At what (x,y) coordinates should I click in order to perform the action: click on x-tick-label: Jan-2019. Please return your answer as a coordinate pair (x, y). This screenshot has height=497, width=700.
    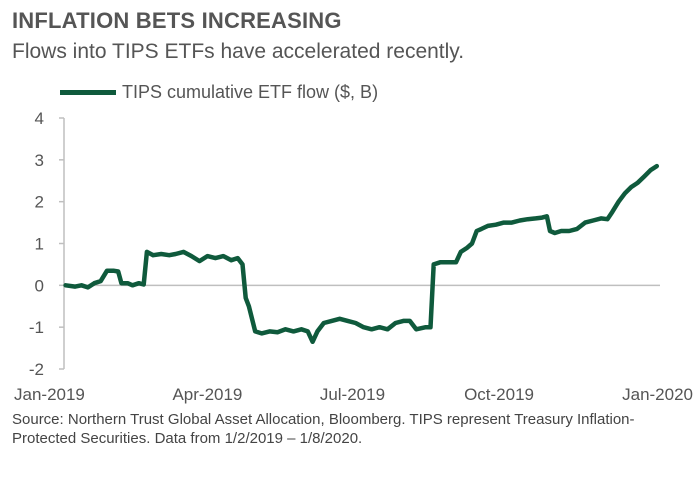
    Looking at the image, I should click on (49, 394).